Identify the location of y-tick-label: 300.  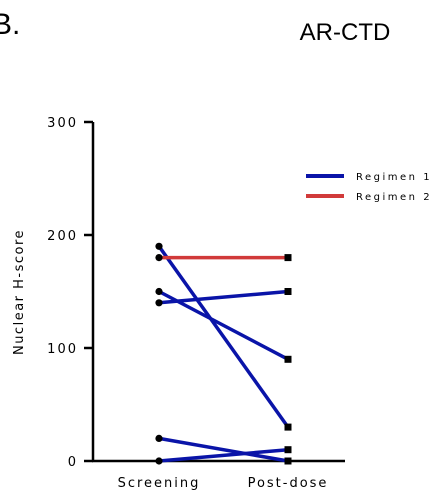
(62, 123).